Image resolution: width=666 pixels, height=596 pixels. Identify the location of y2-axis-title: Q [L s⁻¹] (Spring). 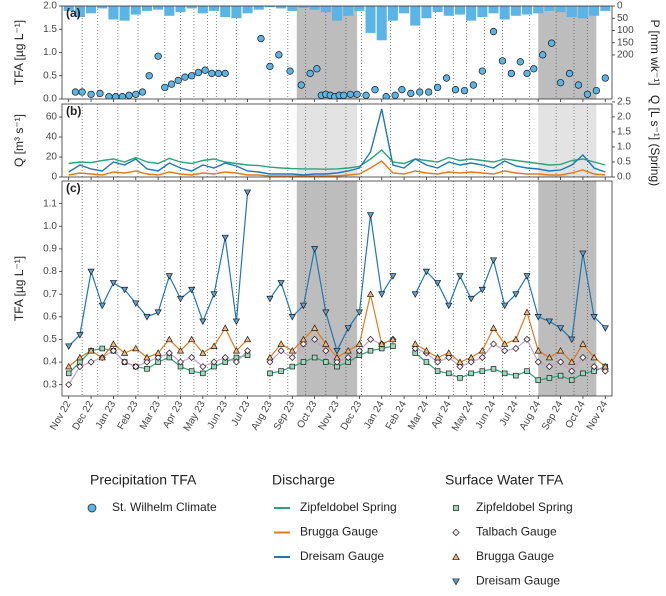
(655, 140).